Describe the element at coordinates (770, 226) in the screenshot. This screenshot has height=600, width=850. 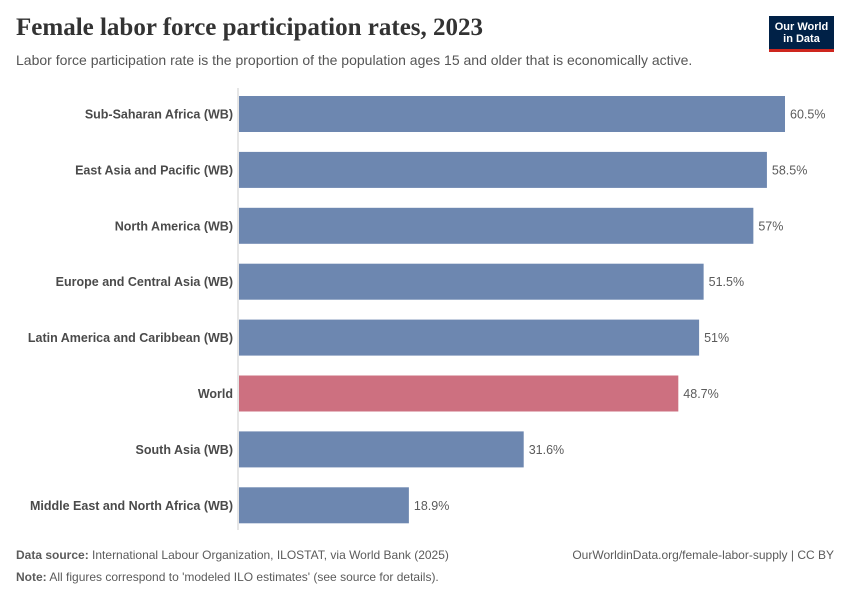
I see `value-label: 57%` at that location.